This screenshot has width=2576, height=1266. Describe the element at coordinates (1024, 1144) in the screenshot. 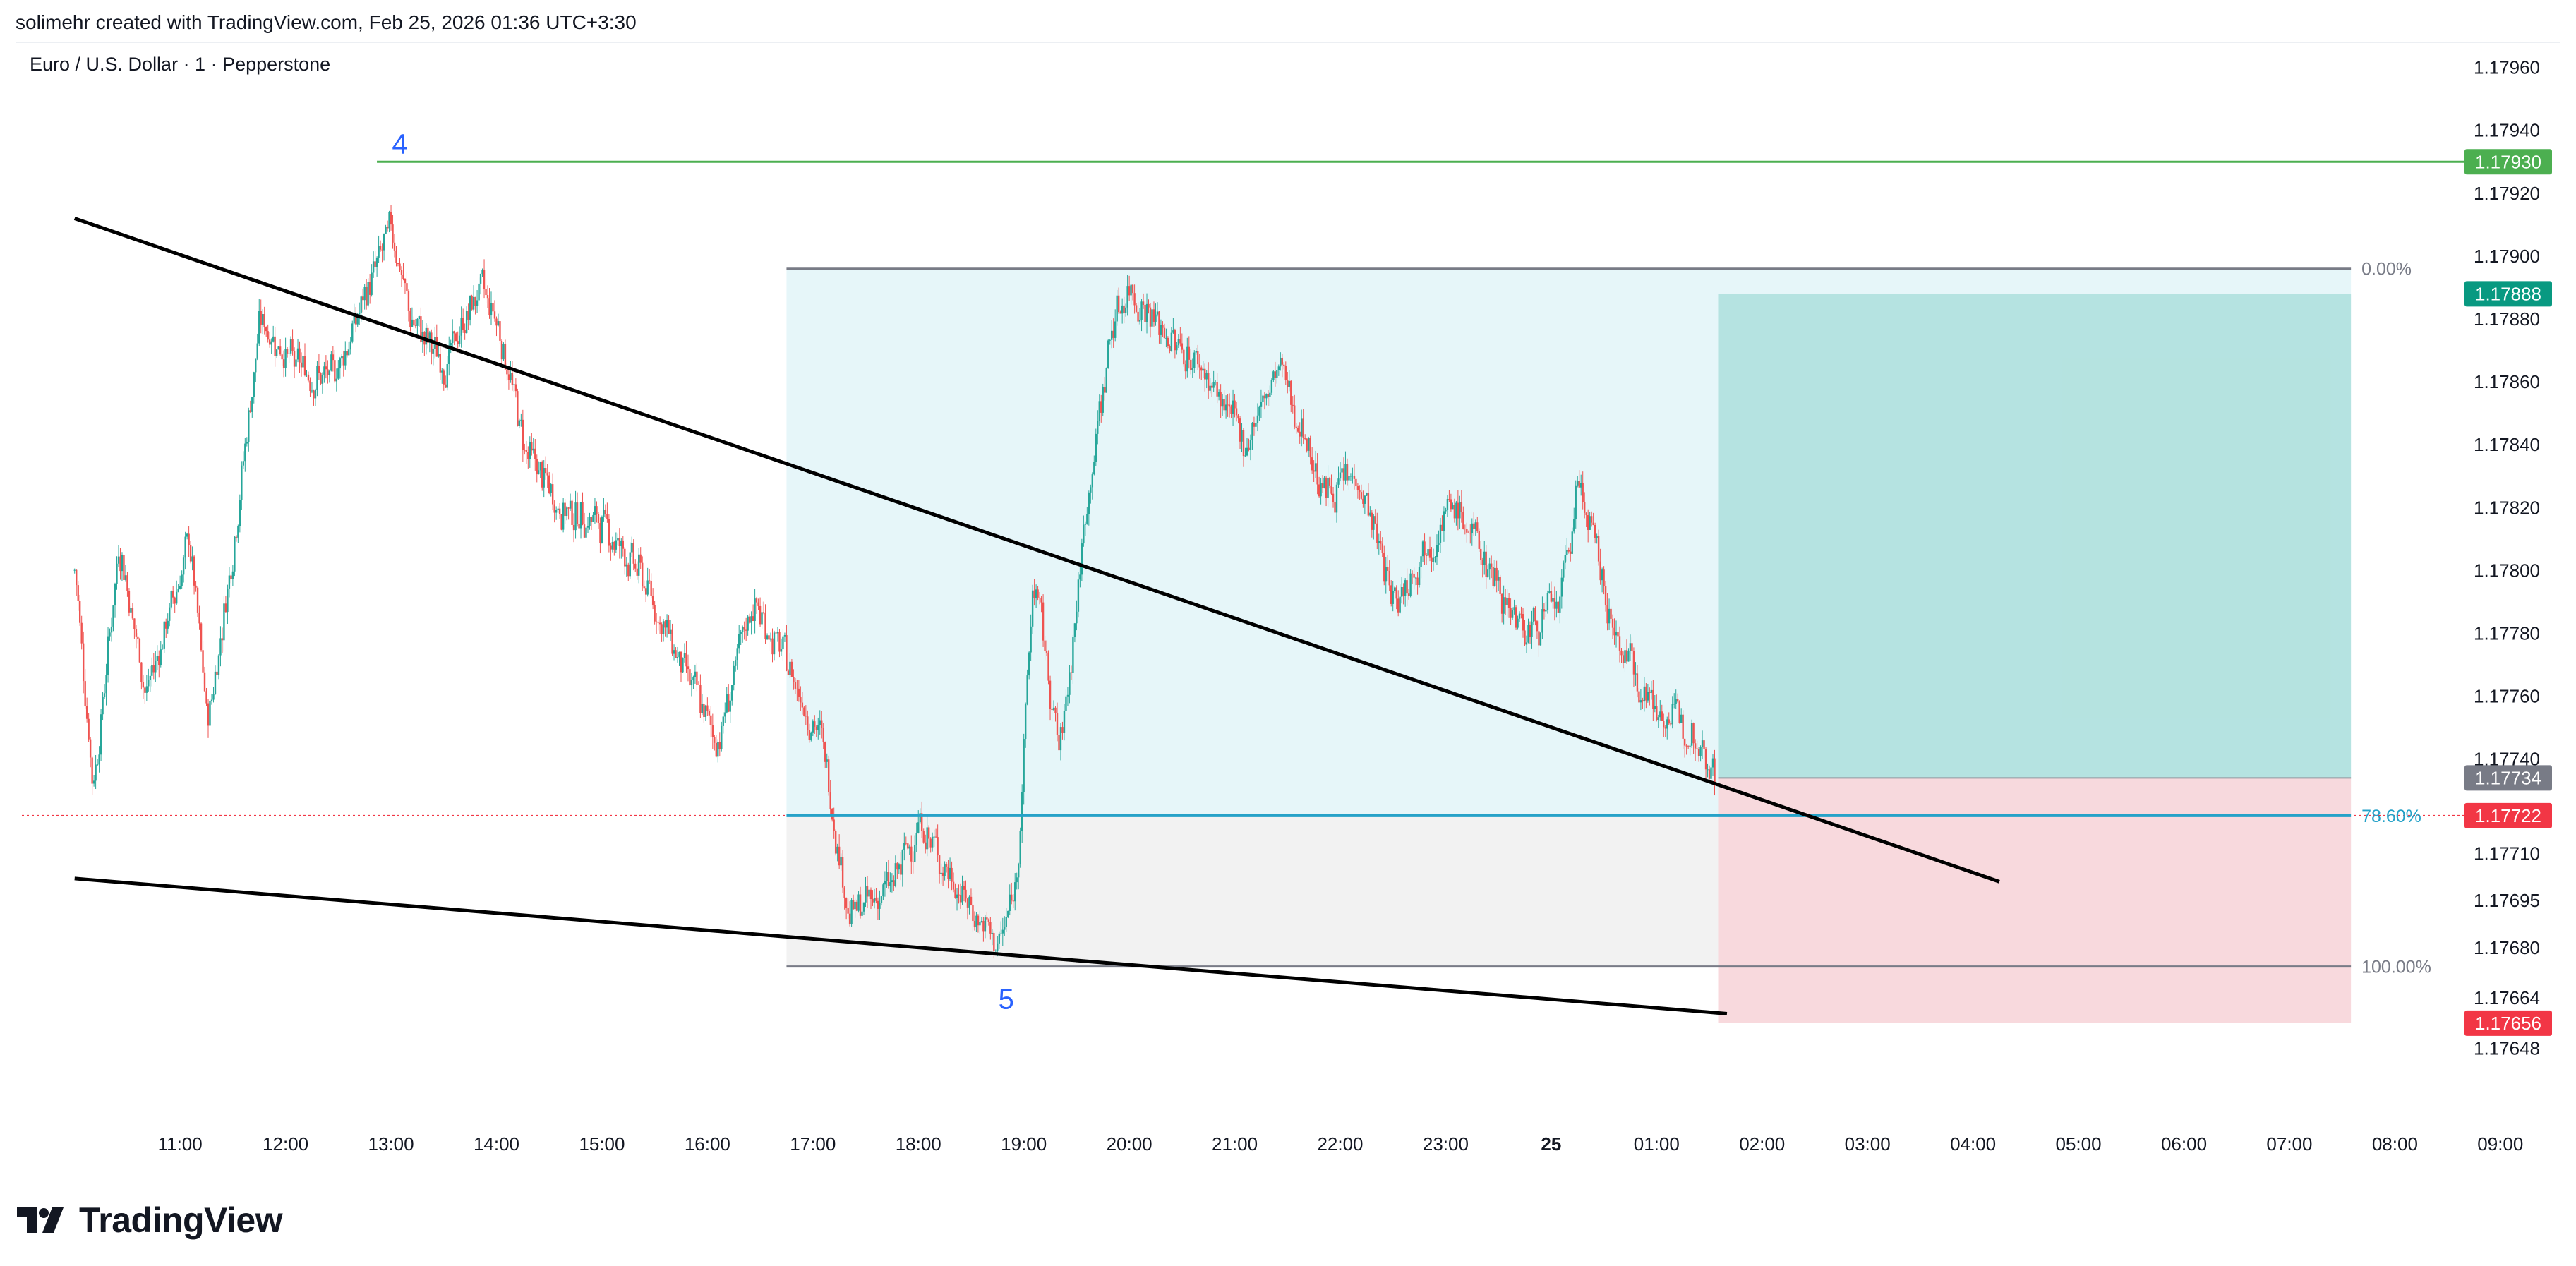

I see `x-tick-label: 19:00` at that location.